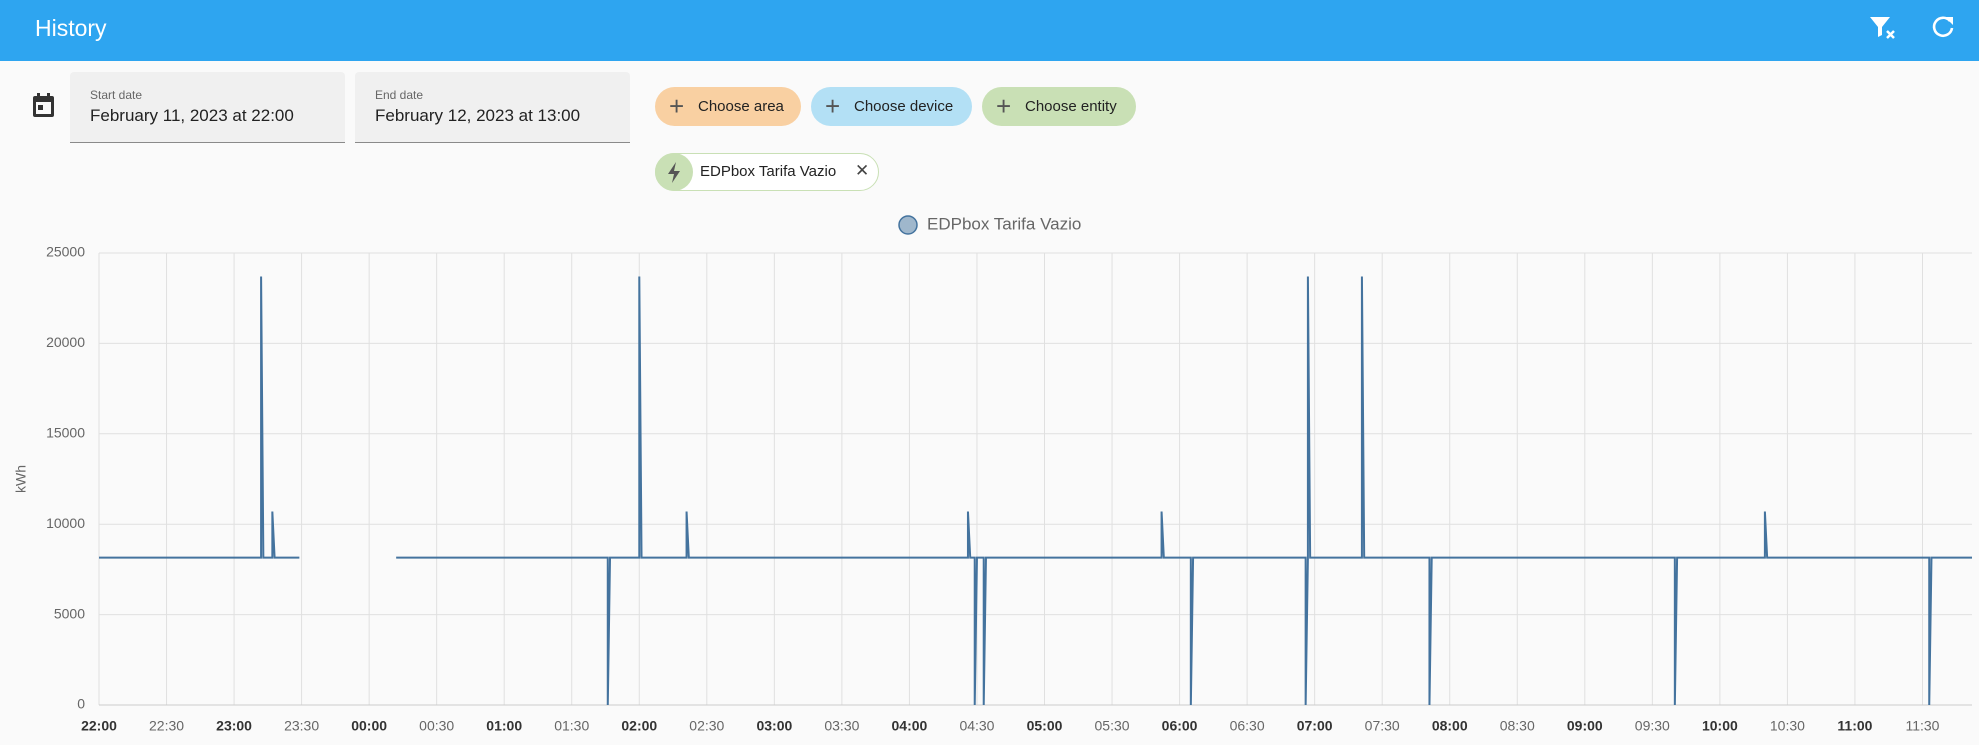  What do you see at coordinates (674, 172) in the screenshot?
I see `entity-icon` at bounding box center [674, 172].